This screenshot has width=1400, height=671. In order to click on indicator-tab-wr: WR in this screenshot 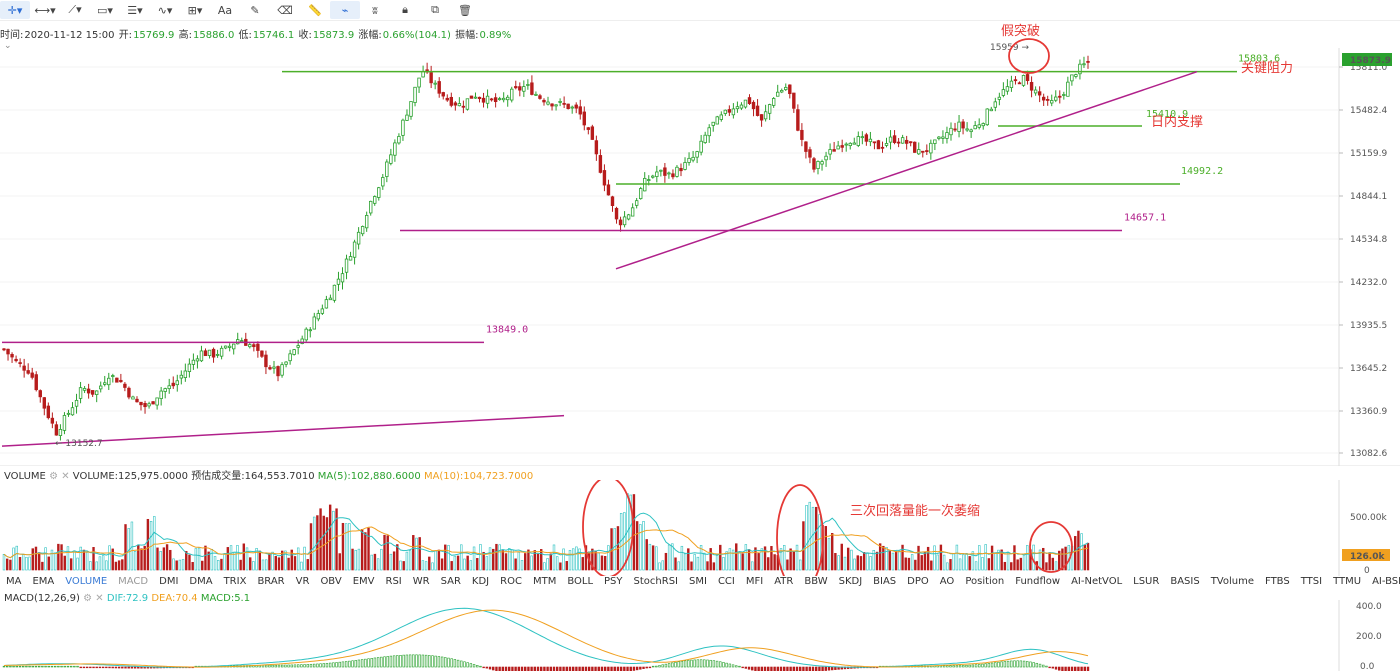, I will do `click(421, 581)`.